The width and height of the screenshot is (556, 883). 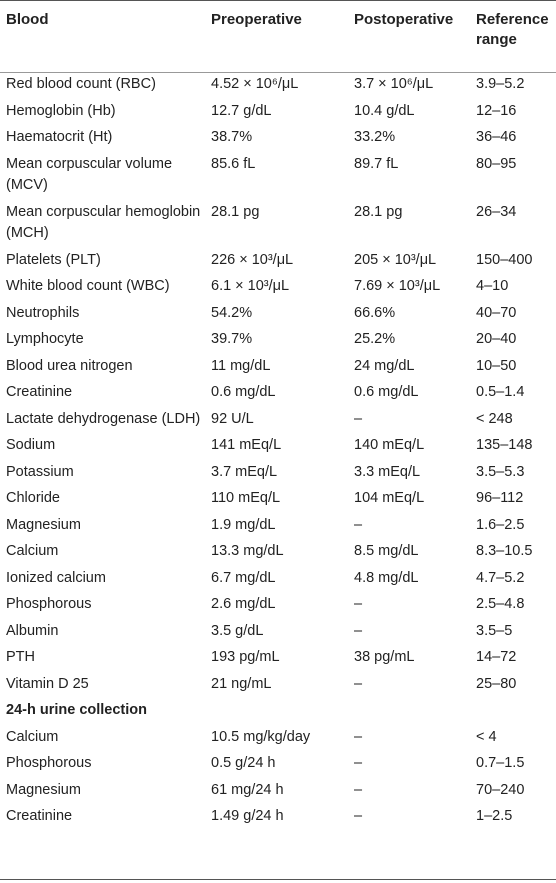 What do you see at coordinates (27, 19) in the screenshot?
I see `header-blood: Blood` at bounding box center [27, 19].